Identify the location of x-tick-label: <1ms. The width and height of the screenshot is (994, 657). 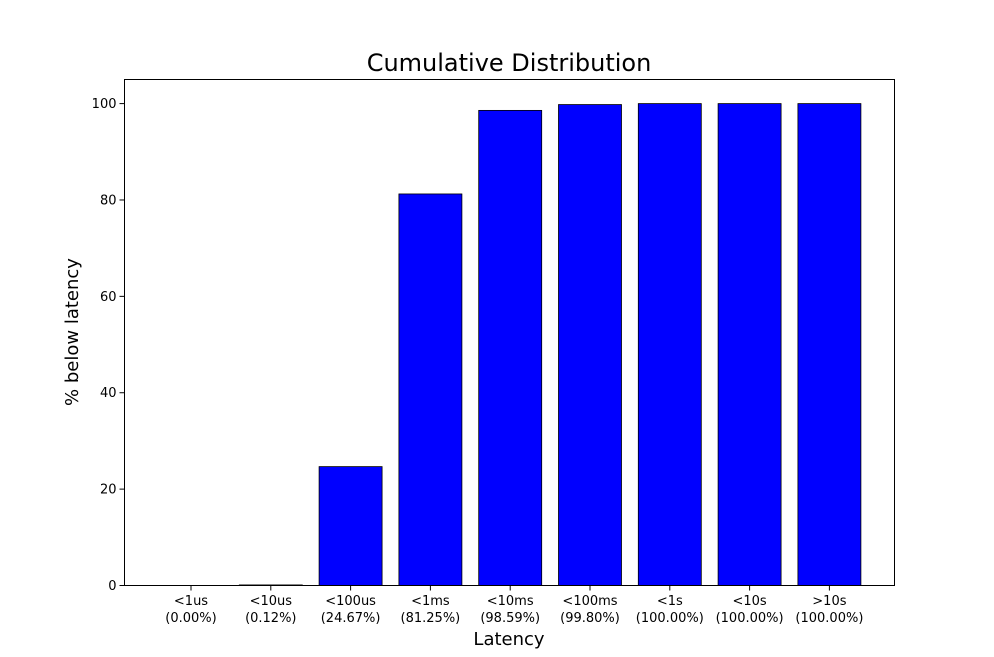
(430, 601).